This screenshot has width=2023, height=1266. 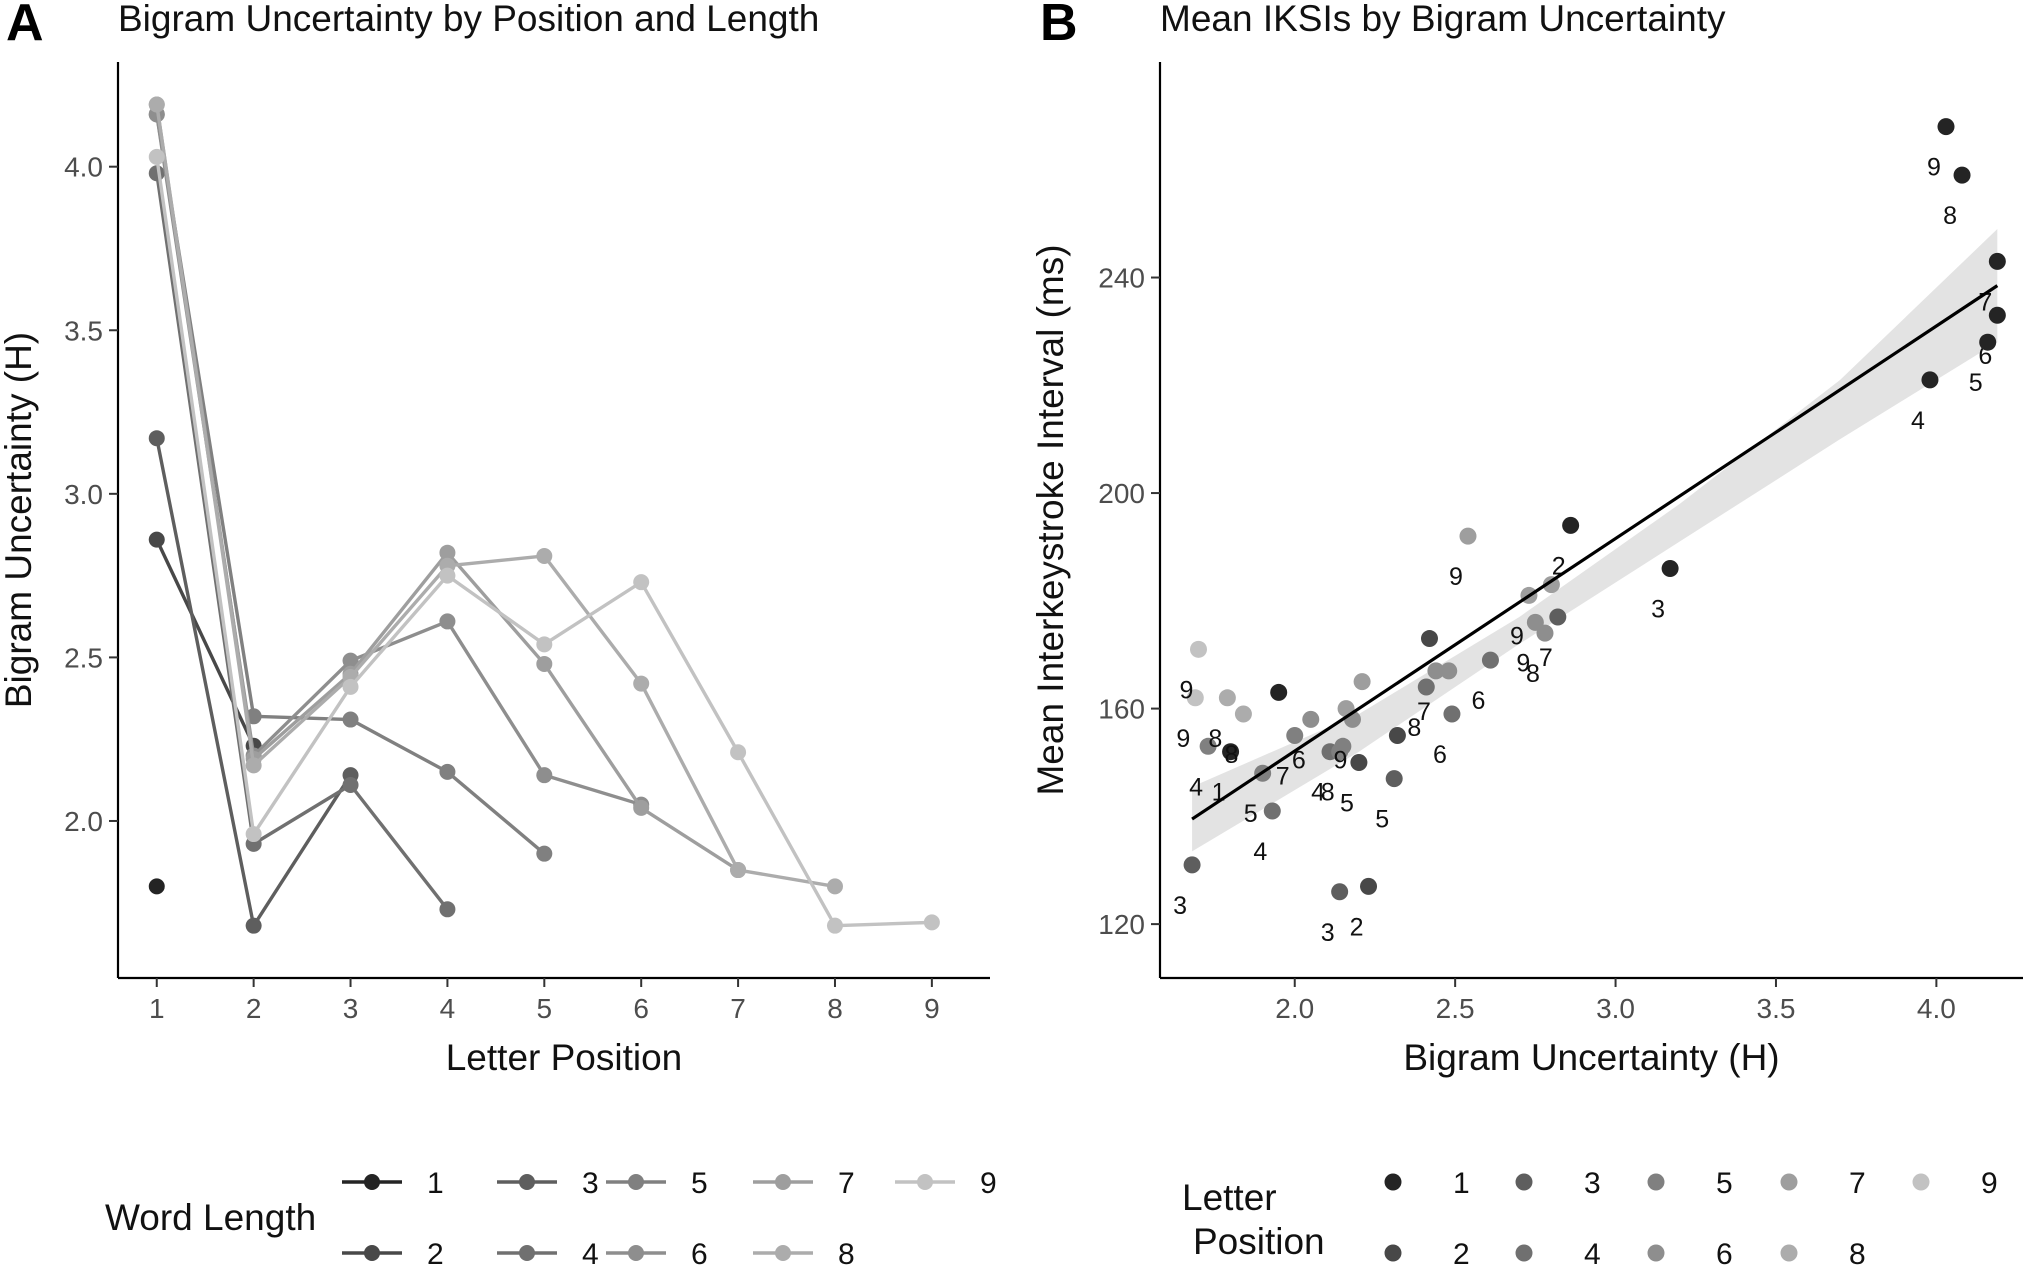 I want to click on legend-item-5: 5, so click(x=657, y=1183).